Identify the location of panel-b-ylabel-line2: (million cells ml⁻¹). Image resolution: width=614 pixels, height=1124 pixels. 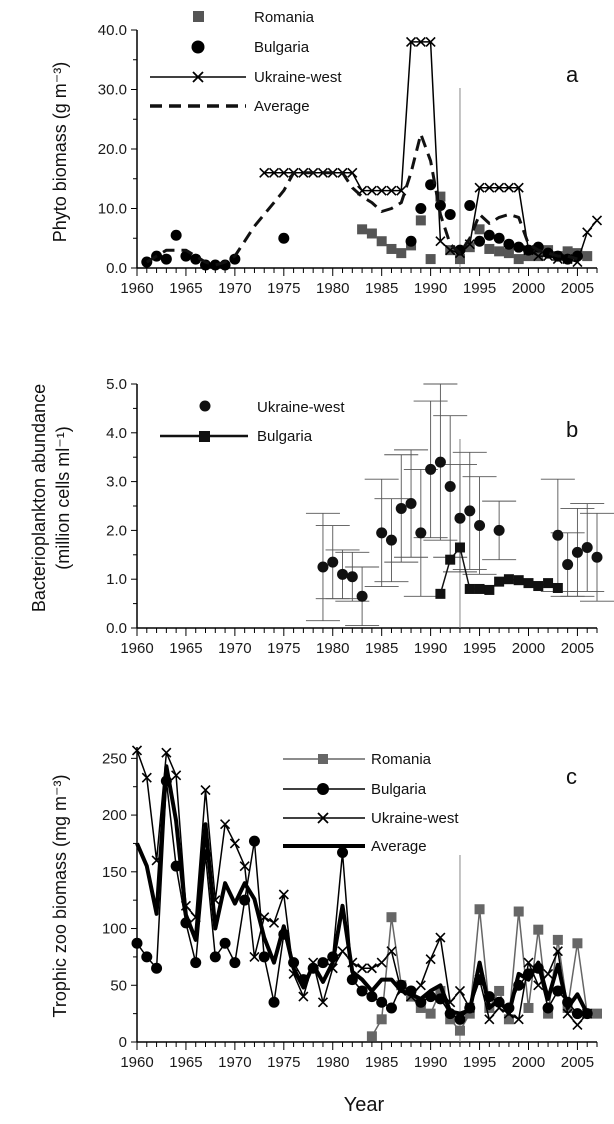
(63, 498).